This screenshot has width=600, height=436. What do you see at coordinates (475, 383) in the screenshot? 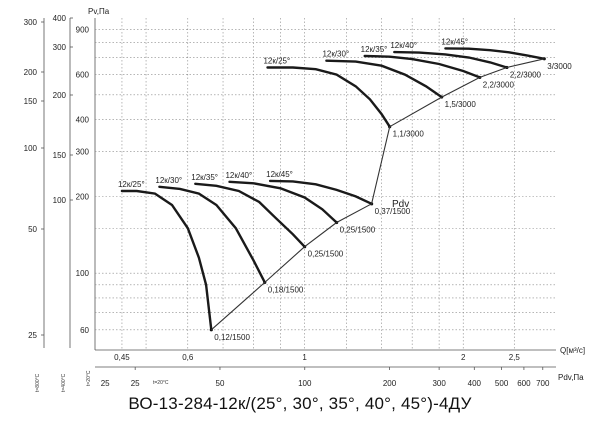
I see `pdv-tick-label: 400` at bounding box center [475, 383].